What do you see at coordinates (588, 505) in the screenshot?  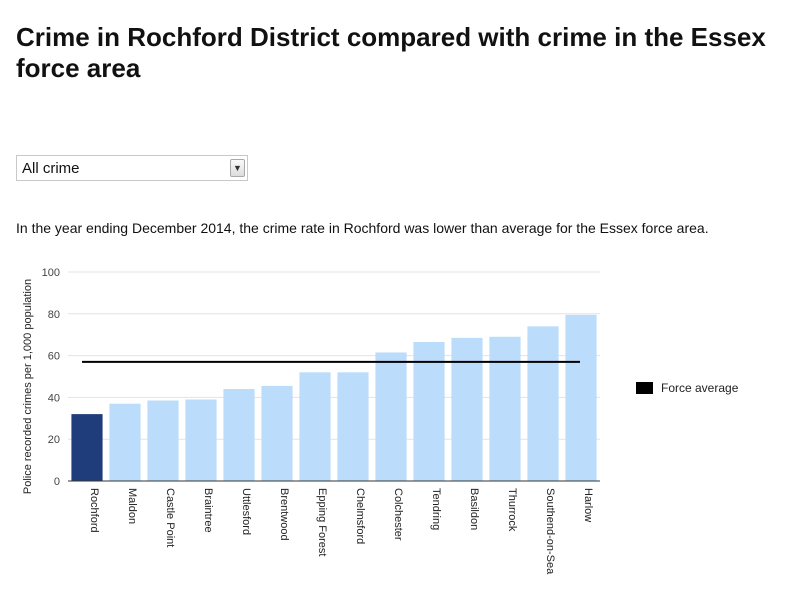 I see `x-tick-label: Harlow` at bounding box center [588, 505].